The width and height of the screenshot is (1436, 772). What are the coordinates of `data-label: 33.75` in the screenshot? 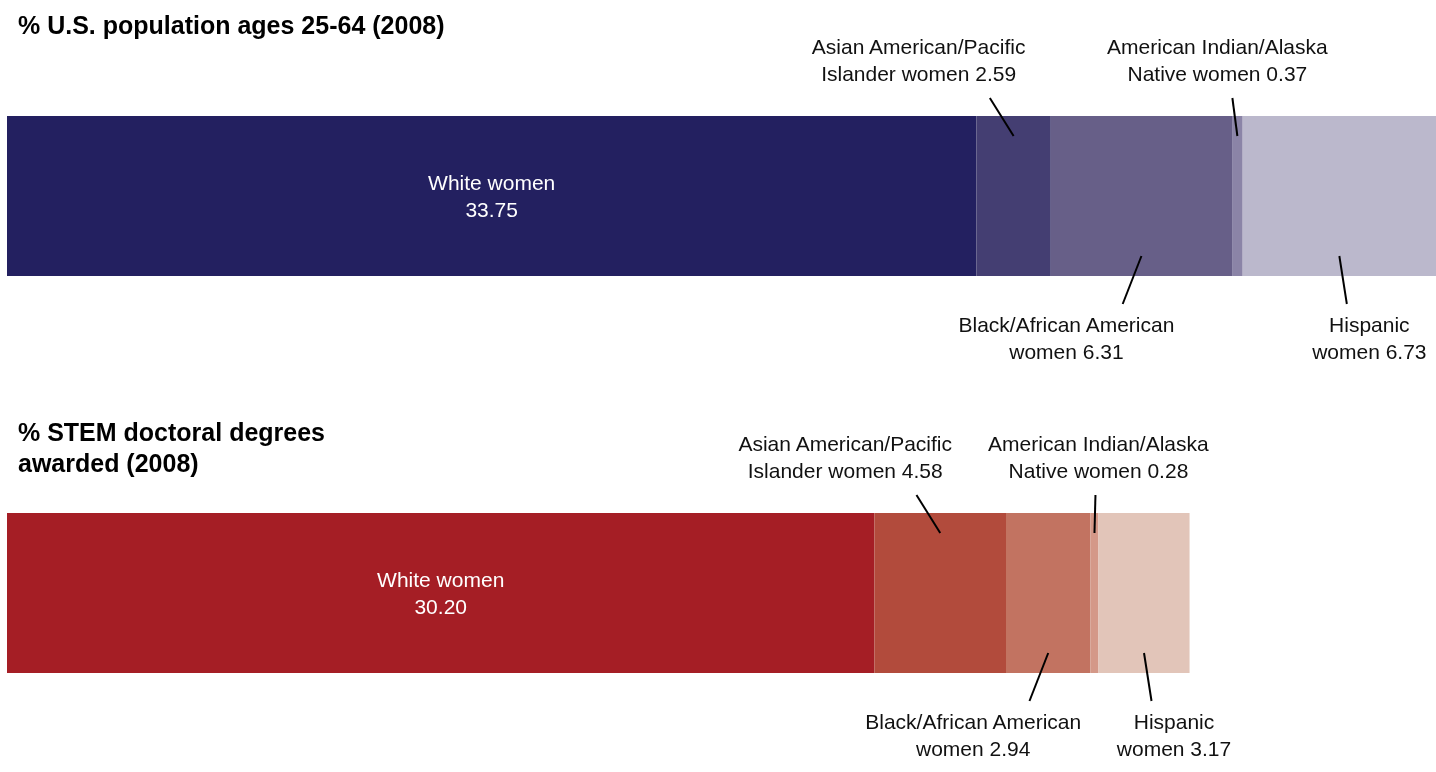 It's located at (491, 209).